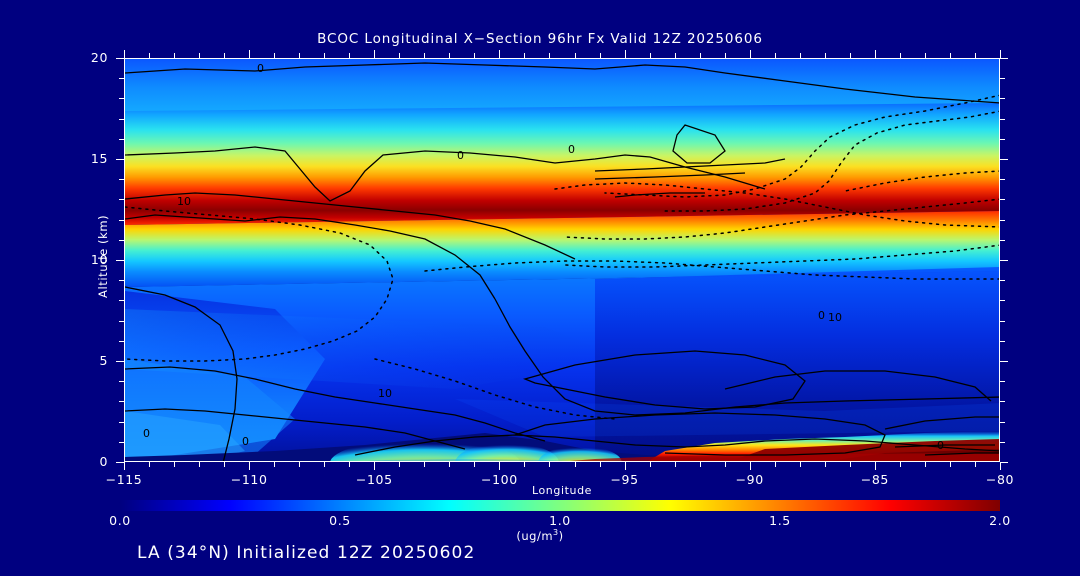 The width and height of the screenshot is (1080, 576). I want to click on colorbar, so click(560, 505).